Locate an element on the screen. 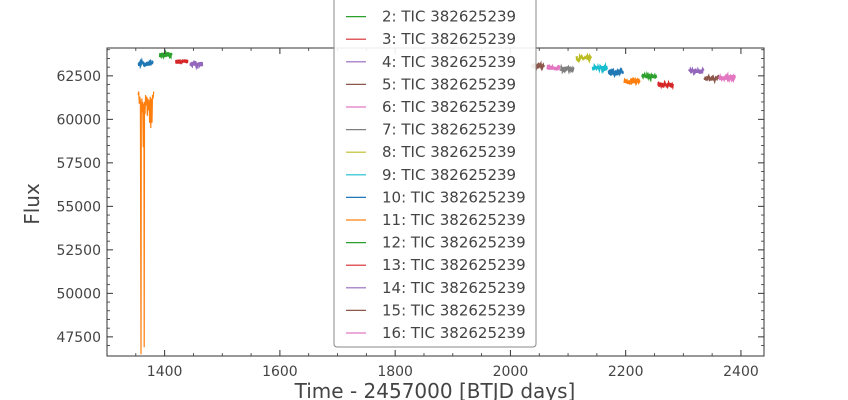  x-tick-label: 2200 is located at coordinates (626, 372).